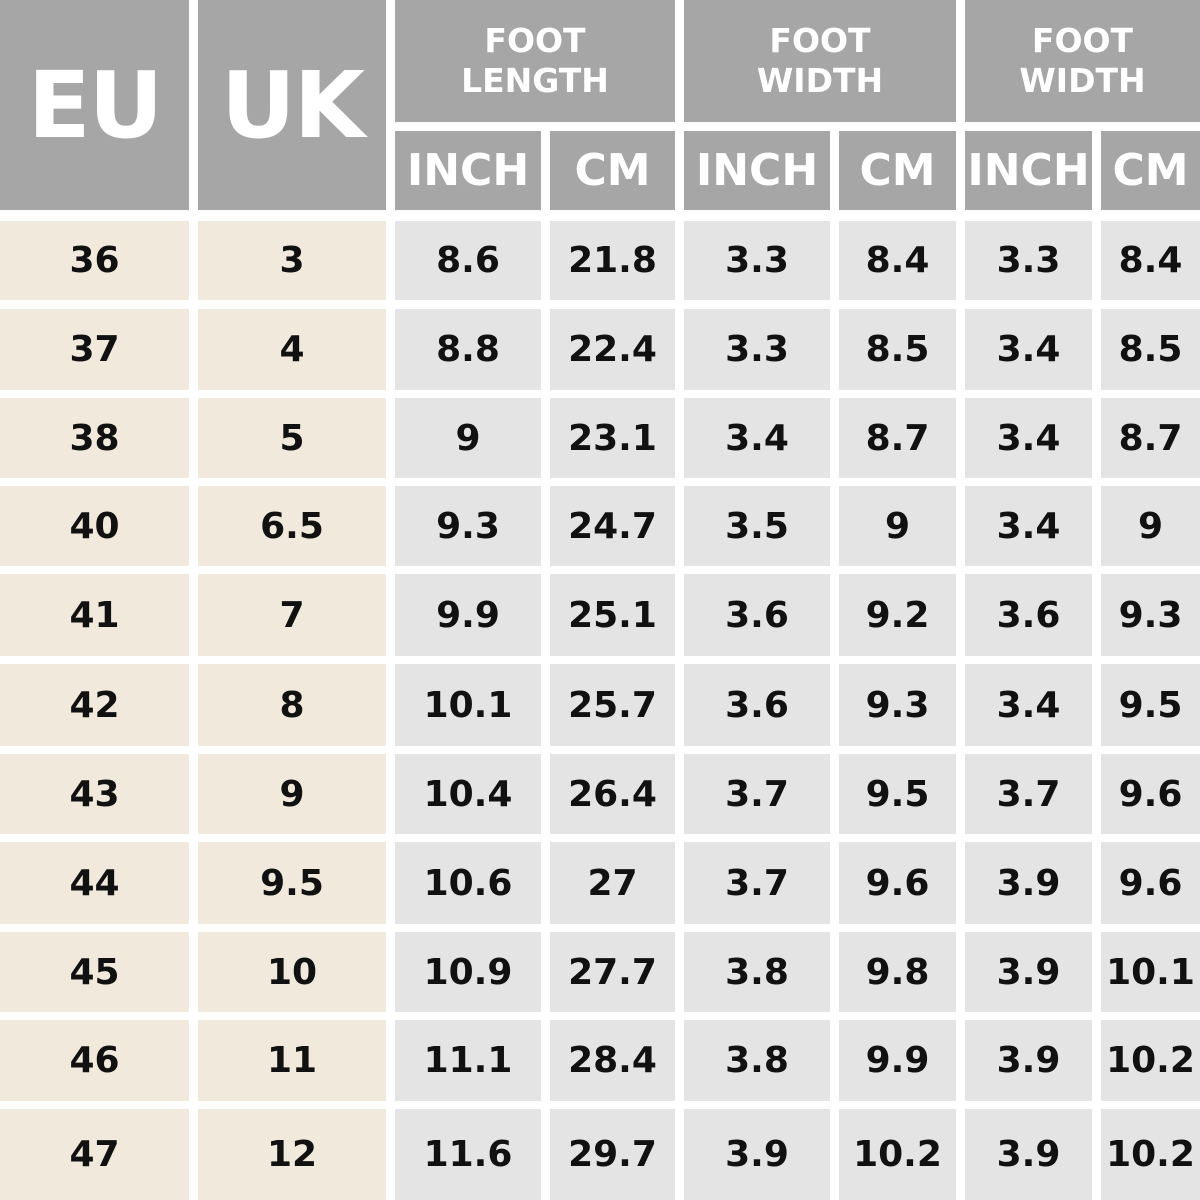 Image resolution: width=1200 pixels, height=1200 pixels. I want to click on table-cell: 29.7, so click(612, 1154).